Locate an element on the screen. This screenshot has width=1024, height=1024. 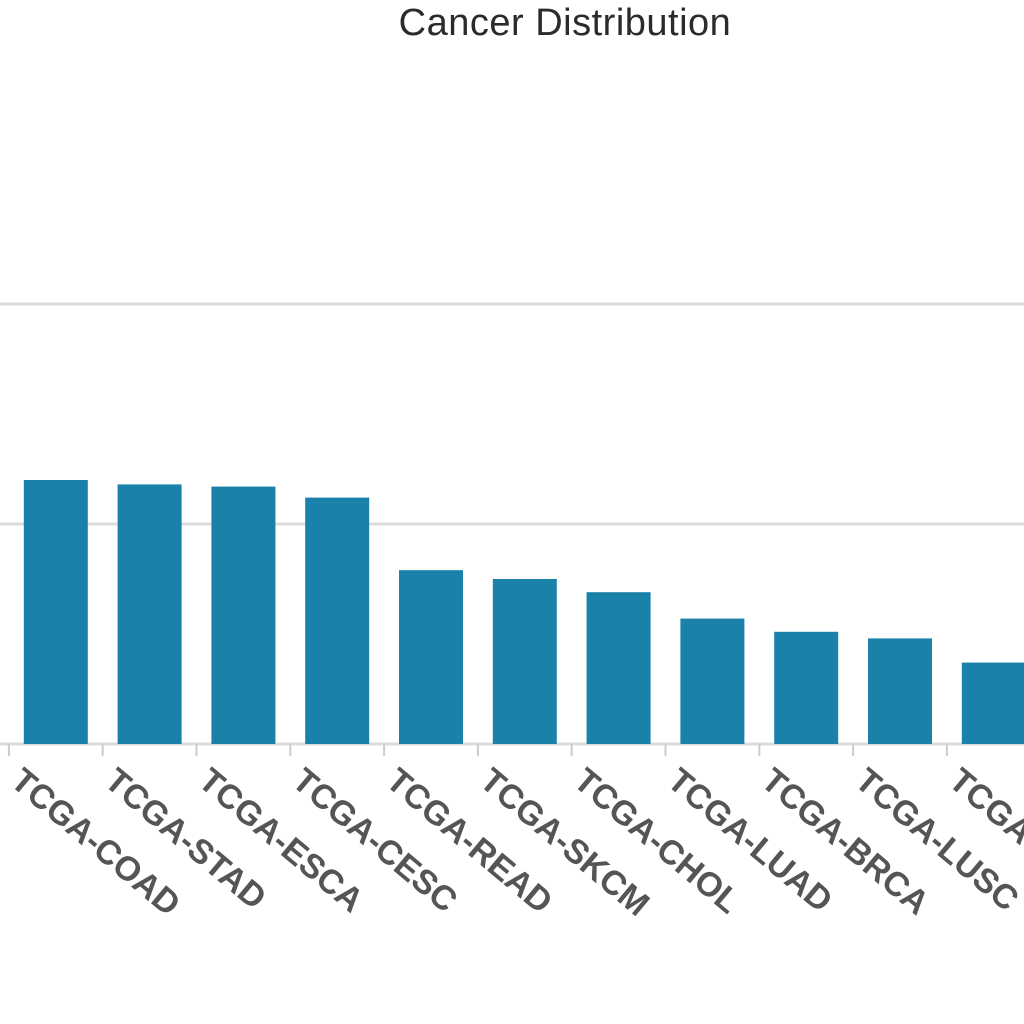
x-axis-ticks is located at coordinates (477, 750).